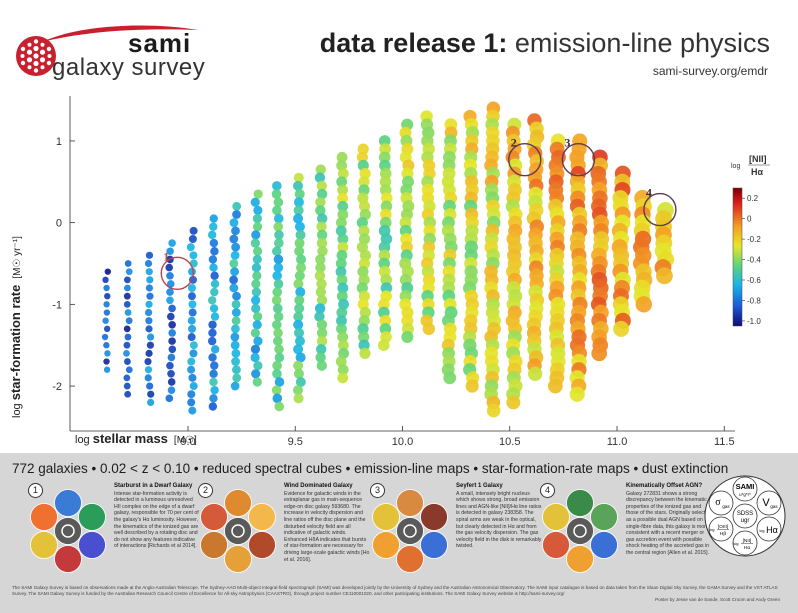  Describe the element at coordinates (754, 300) in the screenshot. I see `colorbar-tick-label: -0.8` at that location.